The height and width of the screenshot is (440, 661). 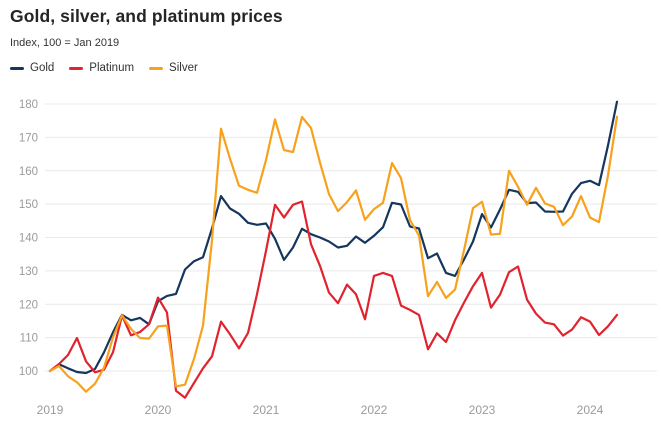 What do you see at coordinates (112, 68) in the screenshot?
I see `legend-label: Platinum` at bounding box center [112, 68].